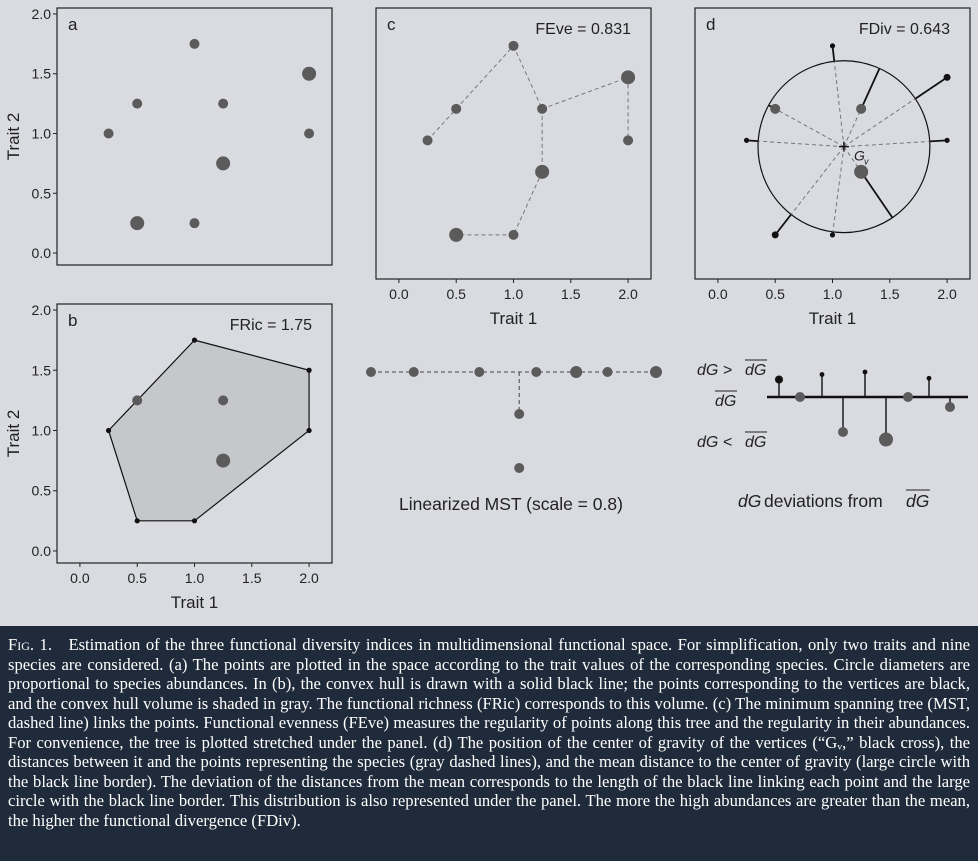 This screenshot has width=978, height=861. What do you see at coordinates (73, 24) in the screenshot?
I see `panel-a-letter: a` at bounding box center [73, 24].